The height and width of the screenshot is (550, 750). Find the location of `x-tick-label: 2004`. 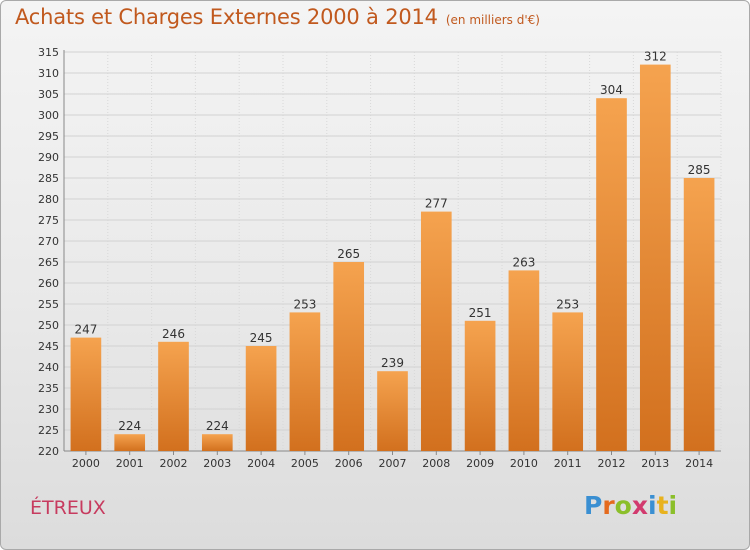

x-tick-label: 2004 is located at coordinates (261, 463).